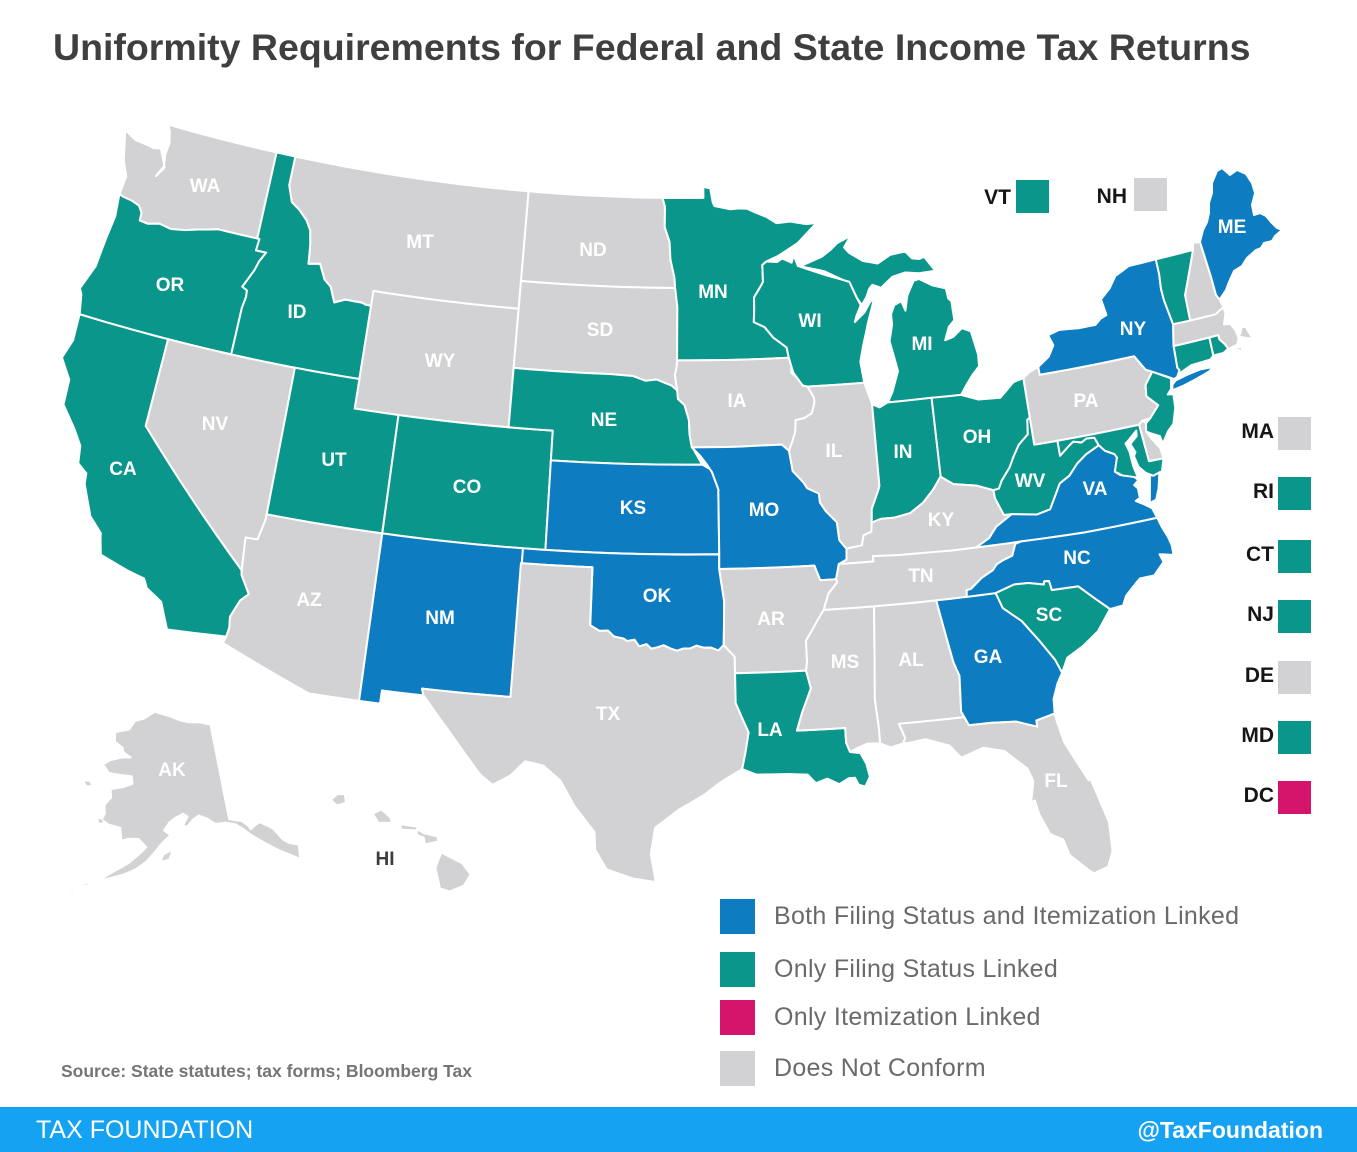 Image resolution: width=1357 pixels, height=1152 pixels. I want to click on svg-text: ID, so click(297, 312).